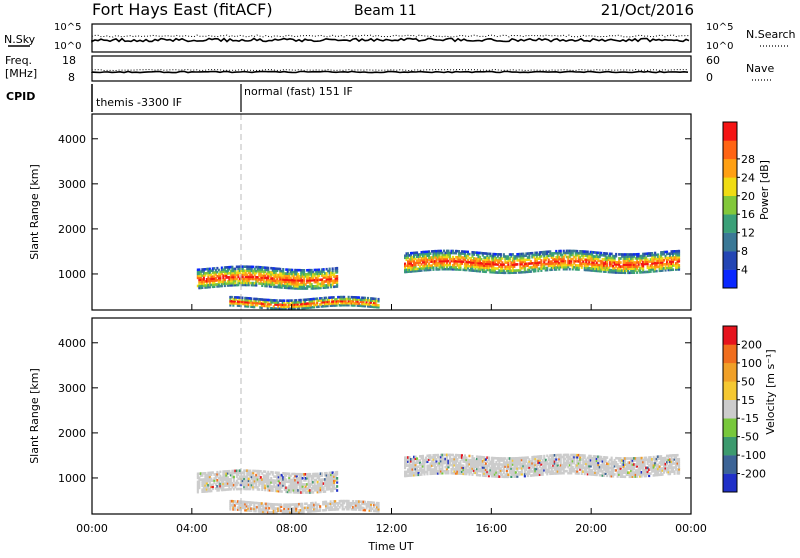 The width and height of the screenshot is (800, 558). I want to click on nave-tick-bottom: 0, so click(709, 77).